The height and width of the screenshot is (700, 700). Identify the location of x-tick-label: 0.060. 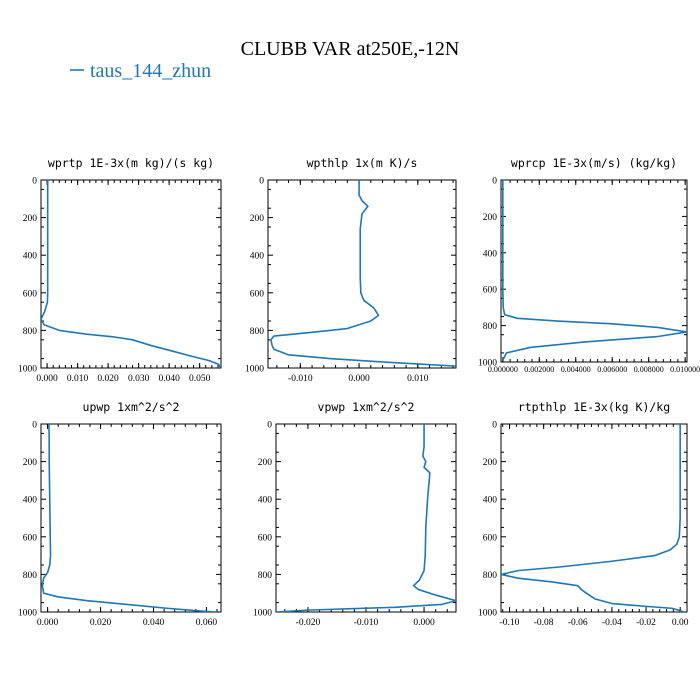
(207, 623).